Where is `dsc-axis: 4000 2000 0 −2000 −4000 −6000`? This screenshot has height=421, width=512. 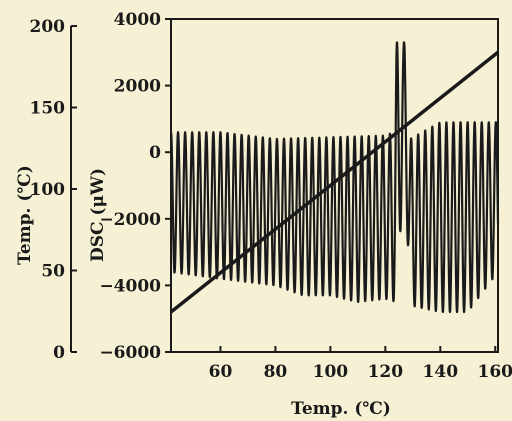
dsc-axis: 4000 2000 0 −2000 −4000 −6000 is located at coordinates (135, 186).